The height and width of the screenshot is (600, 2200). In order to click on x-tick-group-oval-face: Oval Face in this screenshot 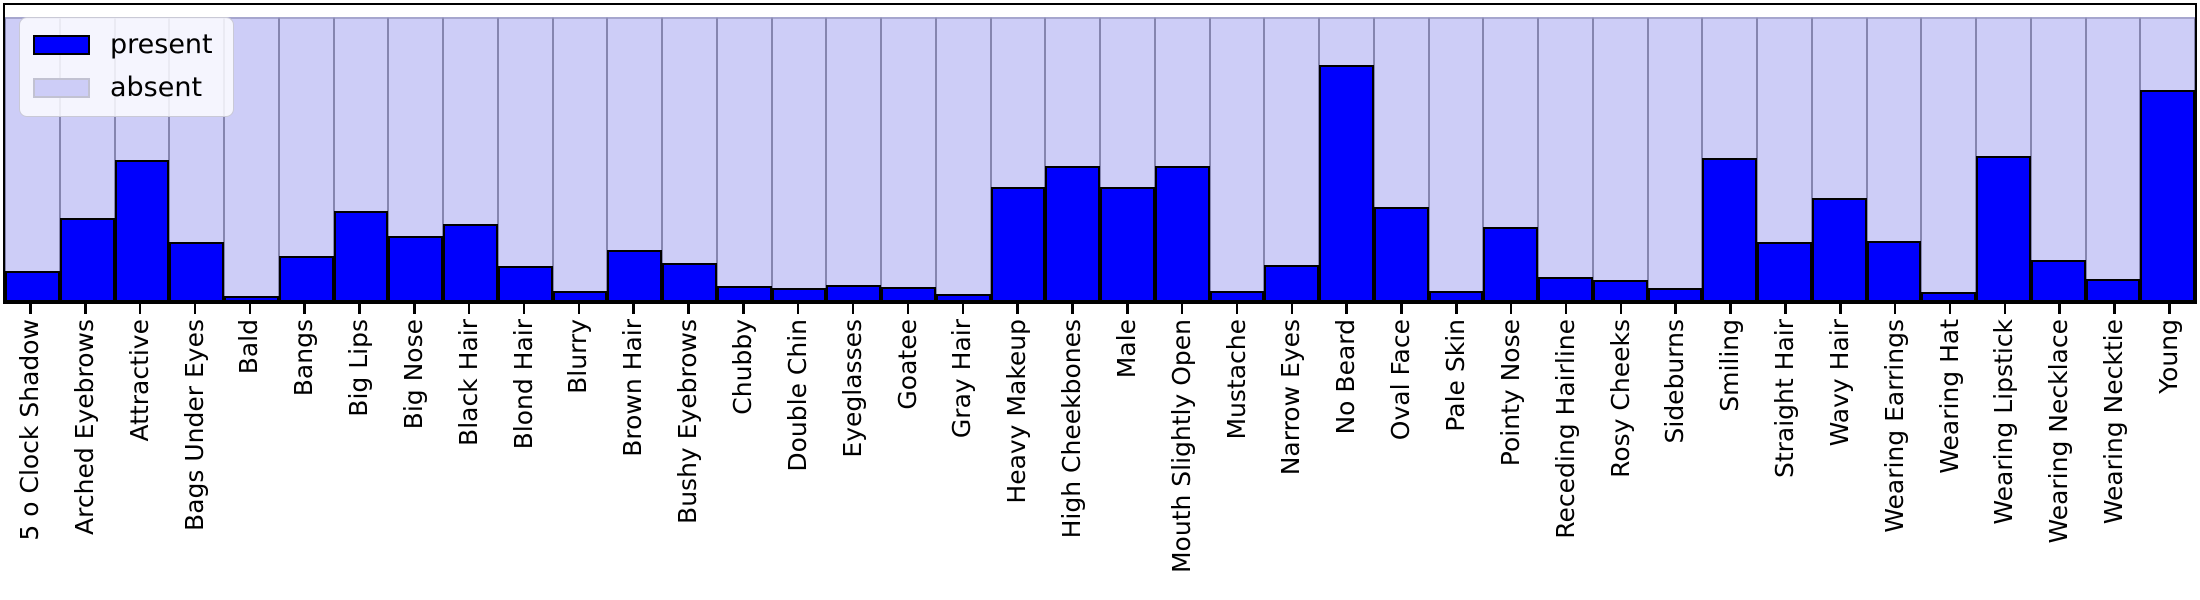, I will do `click(1401, 452)`.